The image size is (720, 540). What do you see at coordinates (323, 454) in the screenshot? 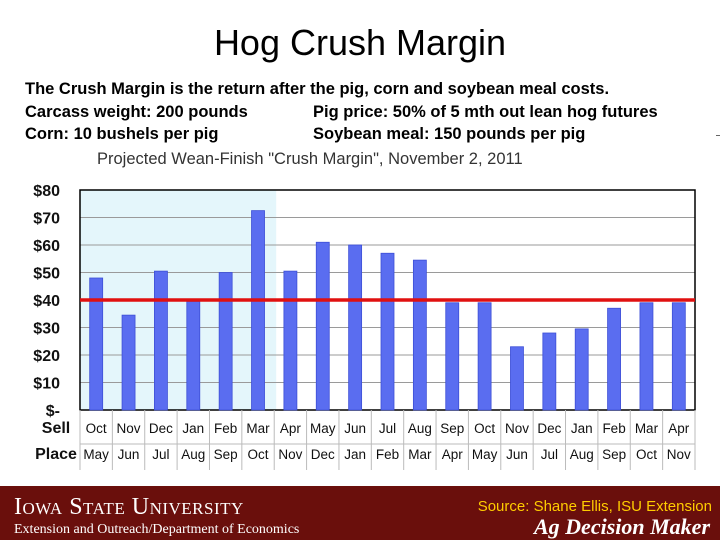
I see `place-month-label: Dec` at bounding box center [323, 454].